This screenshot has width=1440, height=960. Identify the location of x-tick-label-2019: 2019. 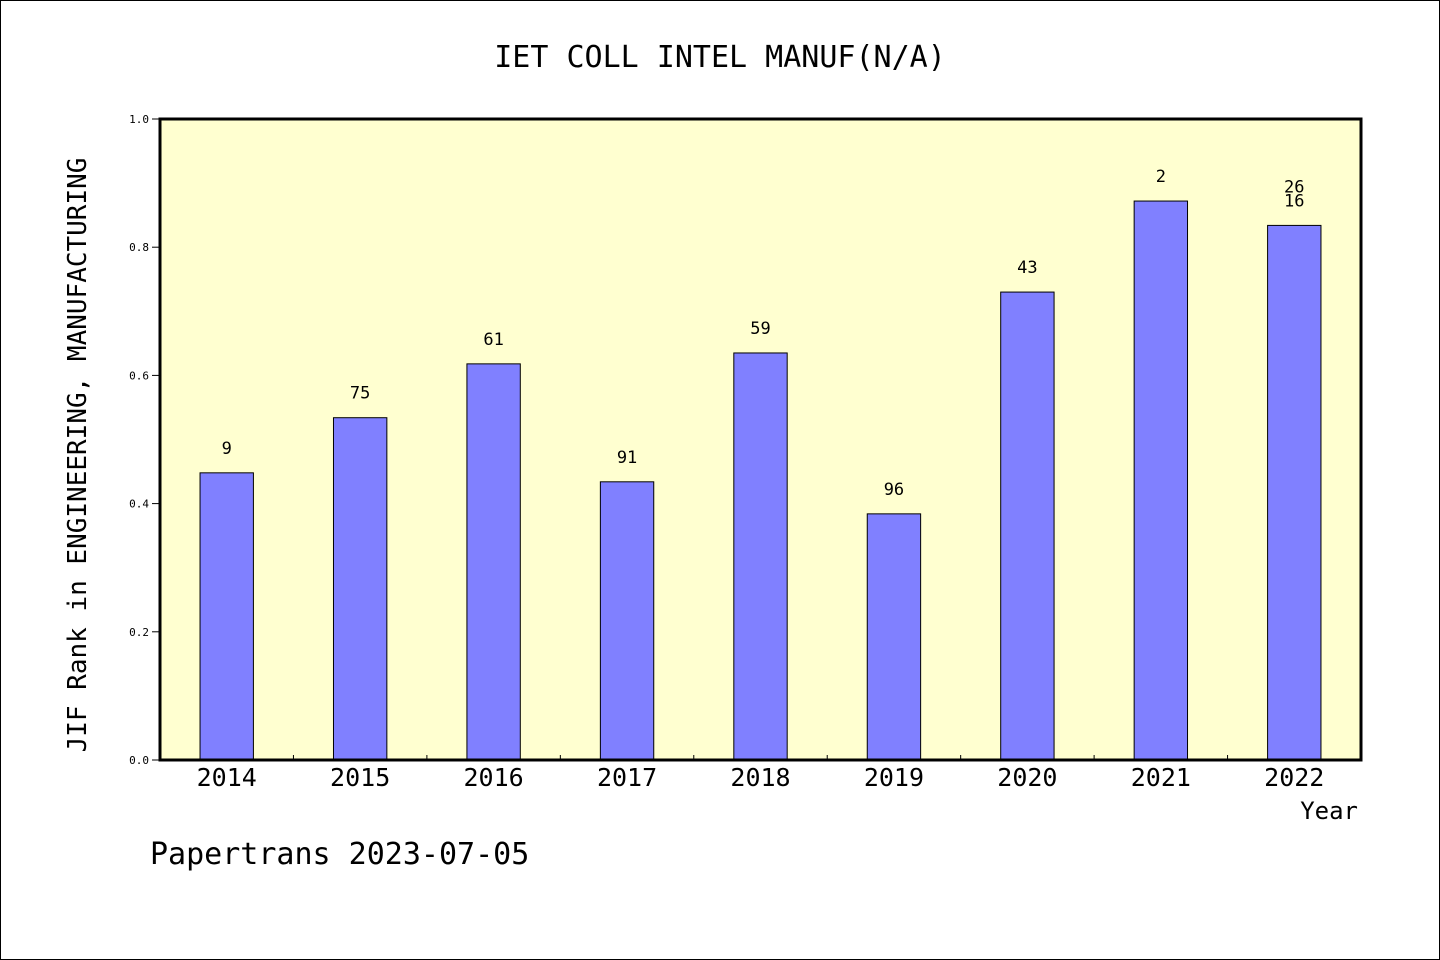
(894, 777).